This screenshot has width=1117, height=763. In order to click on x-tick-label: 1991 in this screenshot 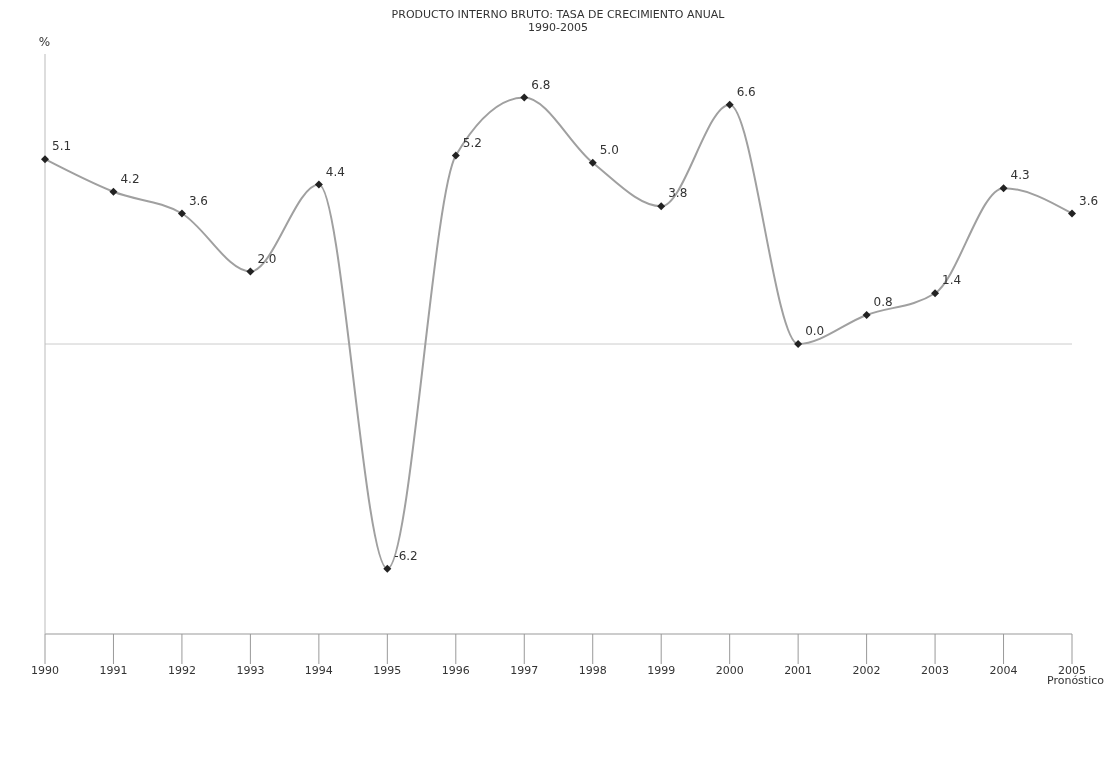, I will do `click(113, 670)`.